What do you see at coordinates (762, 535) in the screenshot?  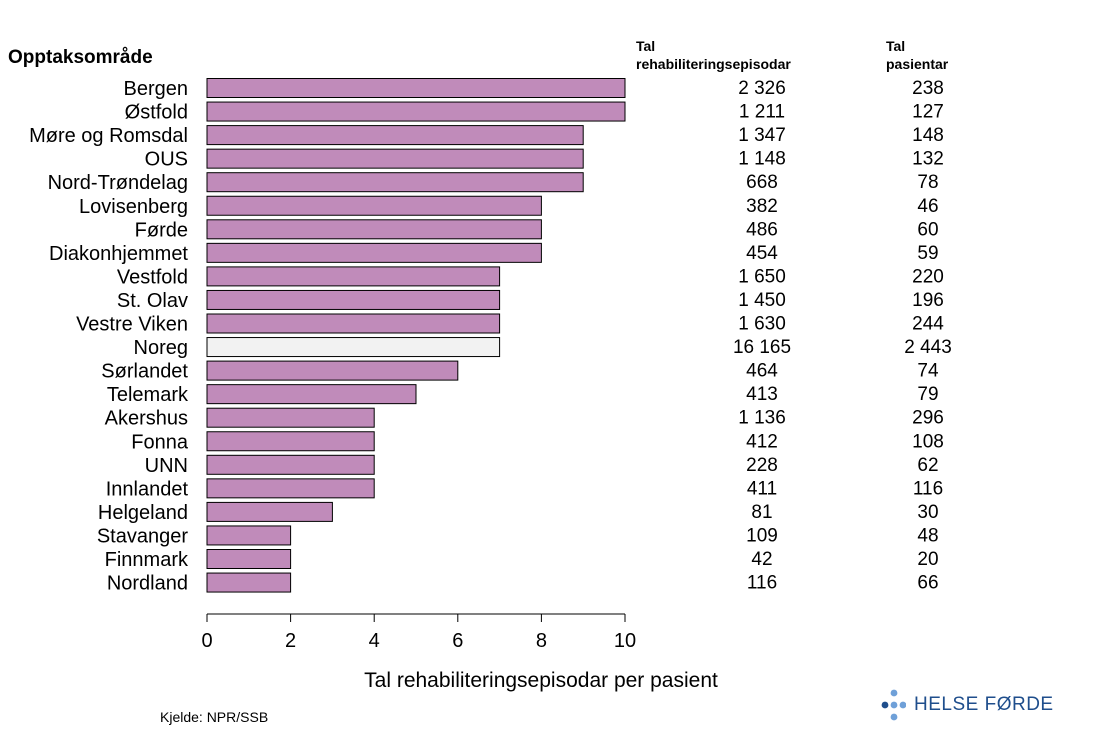 I see `episodes-value-19: 109` at bounding box center [762, 535].